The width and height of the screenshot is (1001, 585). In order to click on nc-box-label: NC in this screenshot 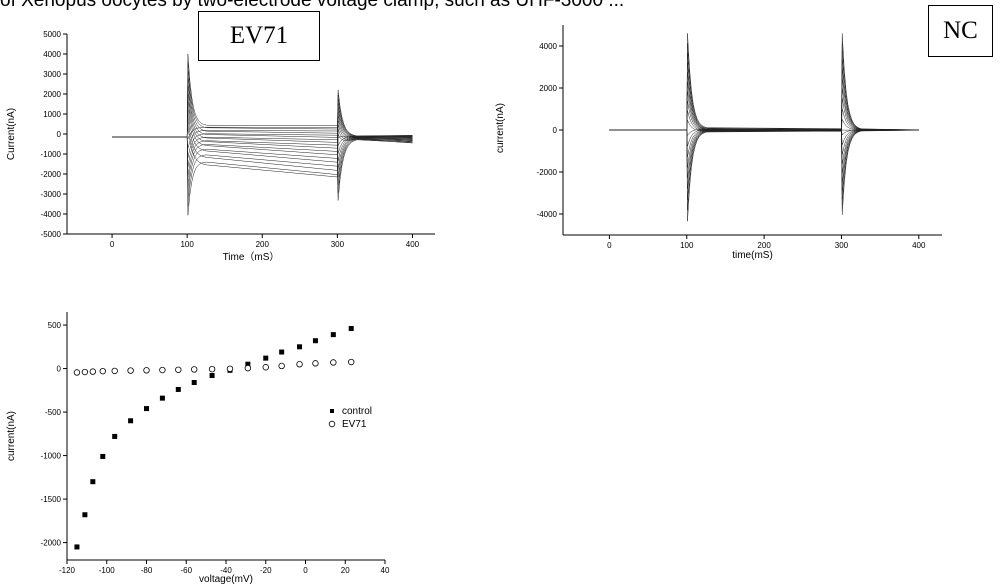, I will do `click(960, 31)`.